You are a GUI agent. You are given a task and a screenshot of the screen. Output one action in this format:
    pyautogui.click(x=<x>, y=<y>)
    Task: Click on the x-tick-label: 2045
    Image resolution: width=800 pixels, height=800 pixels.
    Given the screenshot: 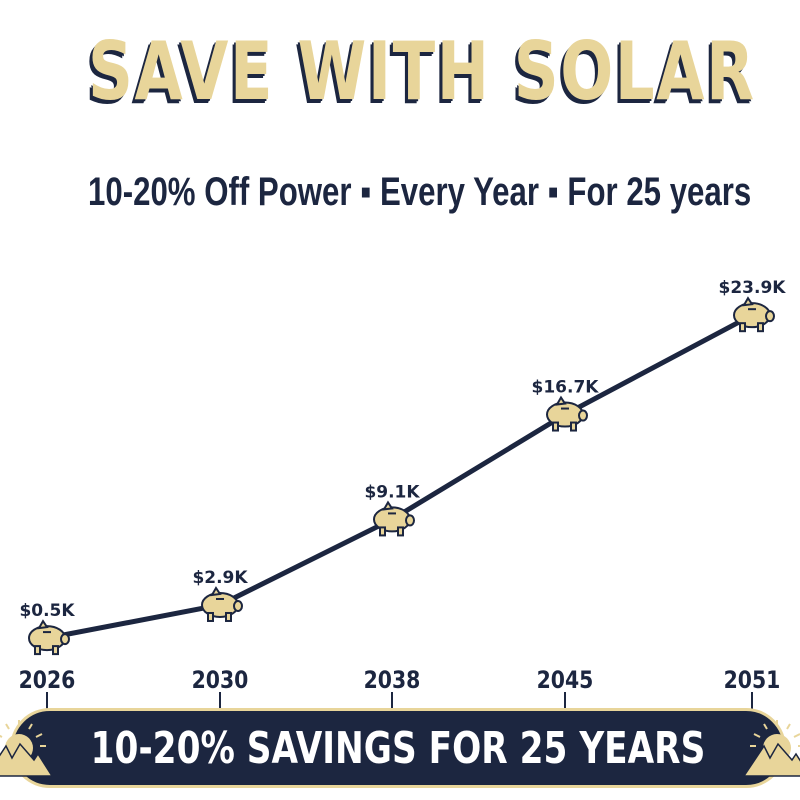 What is the action you would take?
    pyautogui.click(x=565, y=680)
    